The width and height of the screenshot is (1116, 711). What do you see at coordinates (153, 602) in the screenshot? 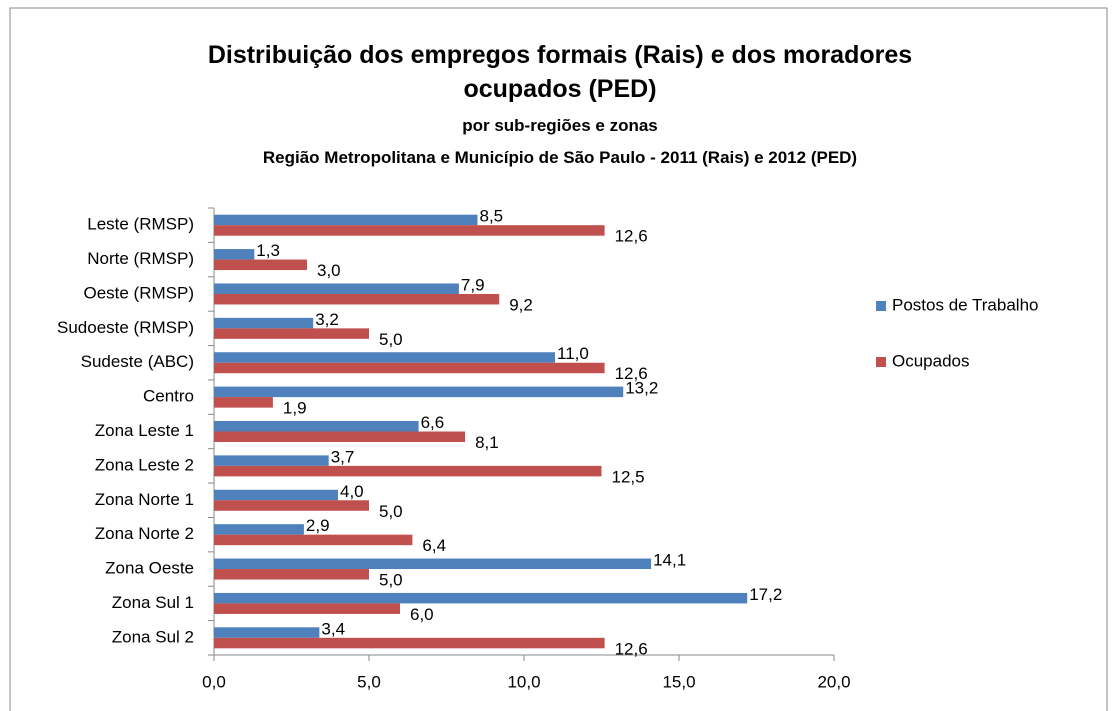
I see `y-tick-label: Zona Sul 1` at bounding box center [153, 602].